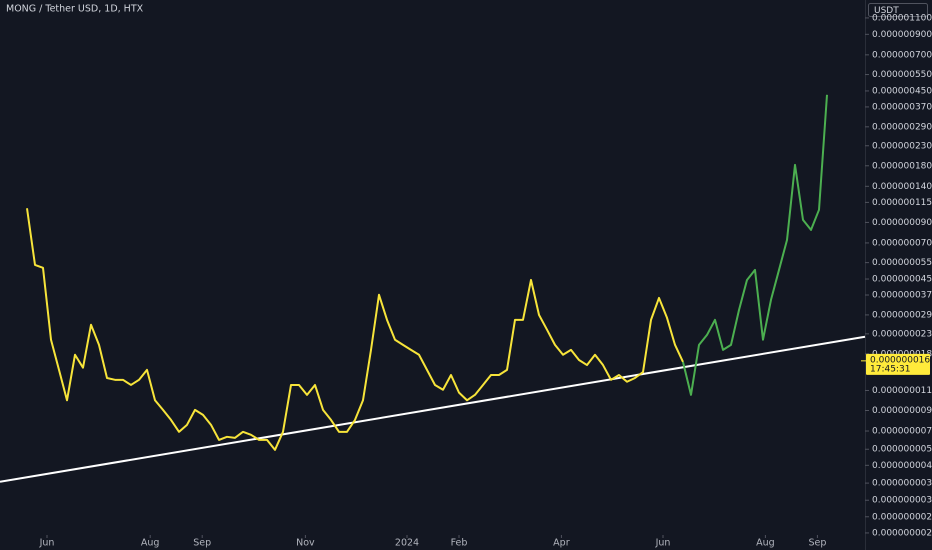  What do you see at coordinates (902, 391) in the screenshot?
I see `y-tick-label: 0.000000011500` at bounding box center [902, 391].